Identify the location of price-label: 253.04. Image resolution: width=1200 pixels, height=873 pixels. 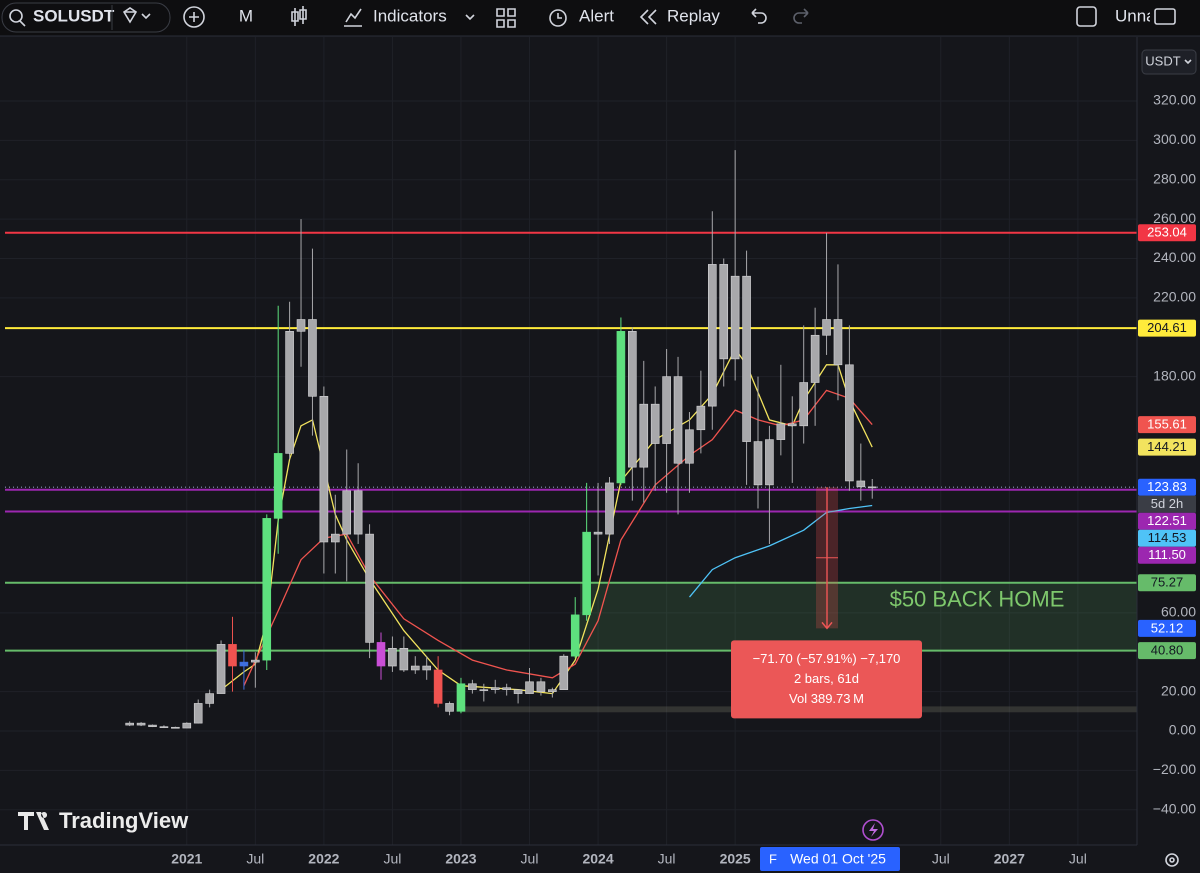
(1167, 232).